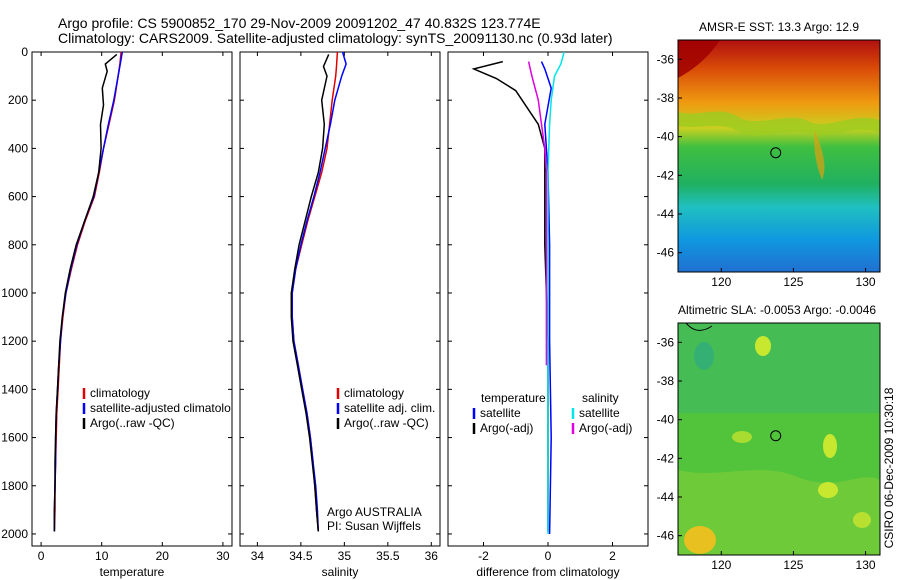  I want to click on salinity-legend-label: climatology, so click(374, 393).